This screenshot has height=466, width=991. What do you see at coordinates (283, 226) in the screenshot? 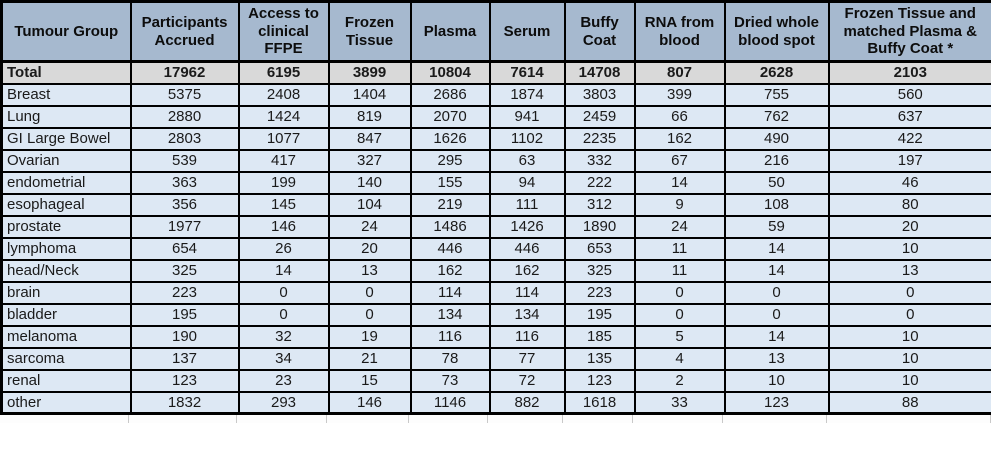
I see `value-cell: 146` at bounding box center [283, 226].